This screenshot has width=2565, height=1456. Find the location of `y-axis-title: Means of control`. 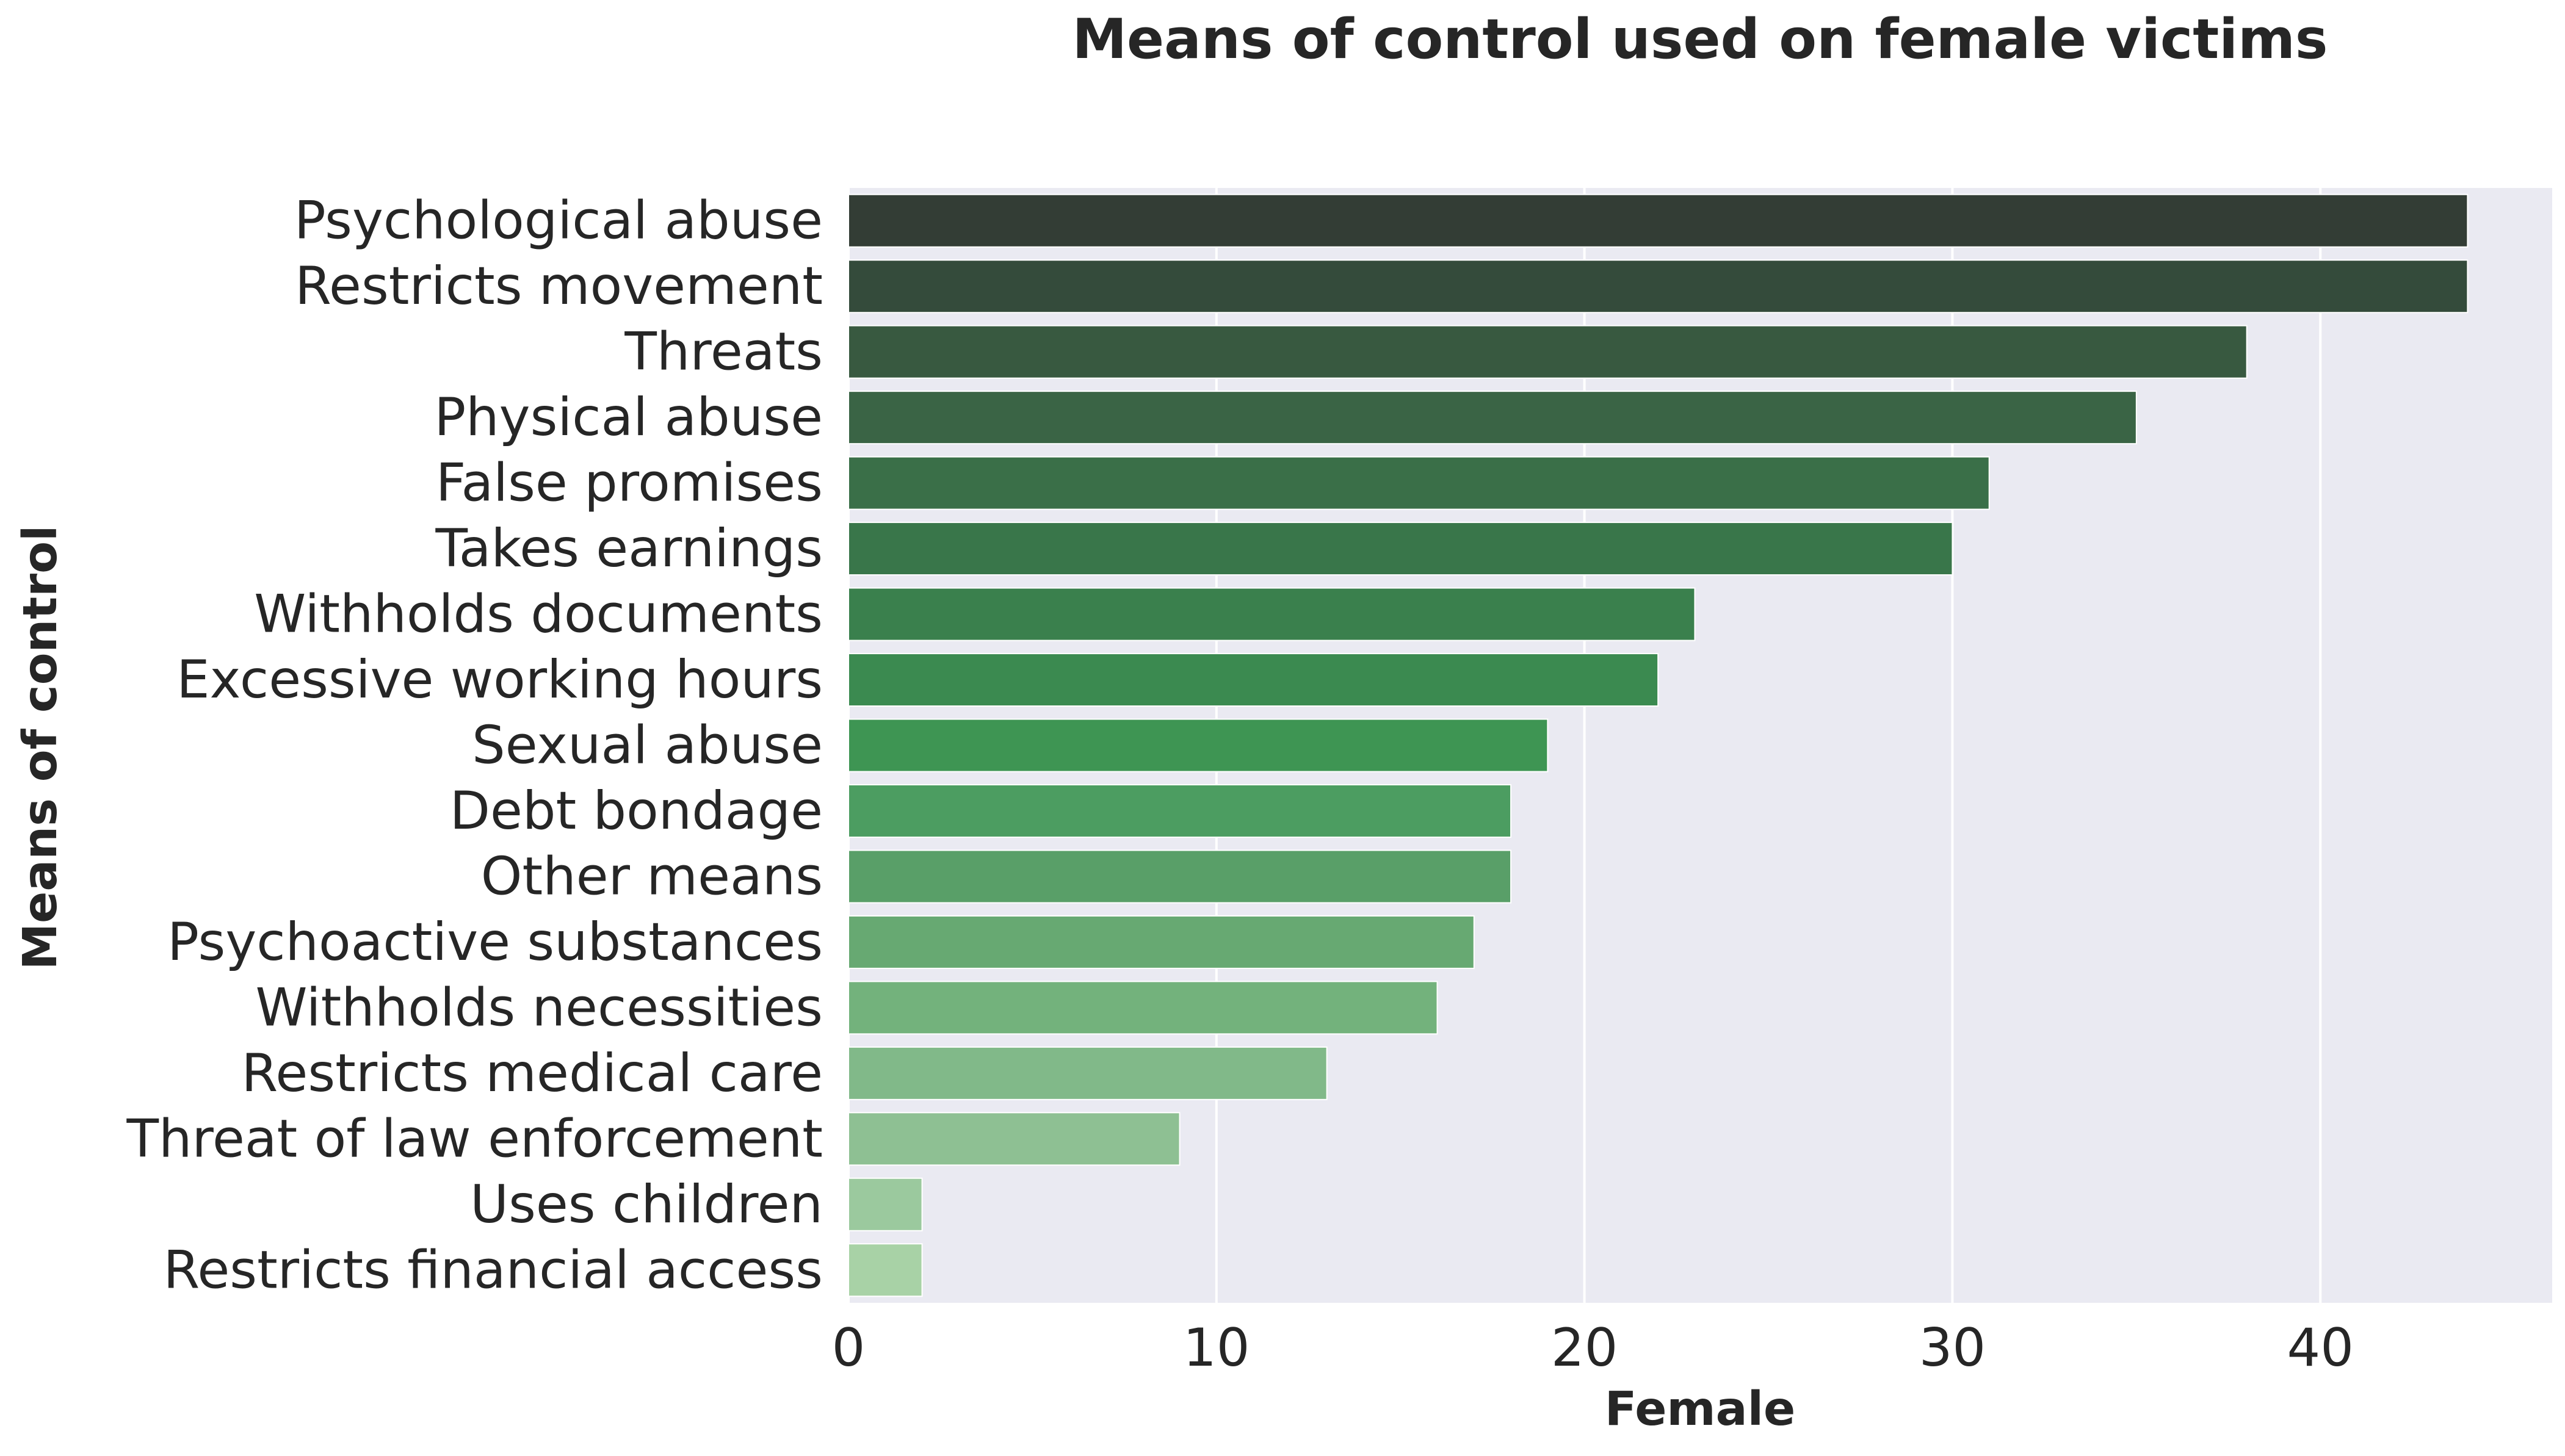

y-axis-title: Means of control is located at coordinates (40, 747).